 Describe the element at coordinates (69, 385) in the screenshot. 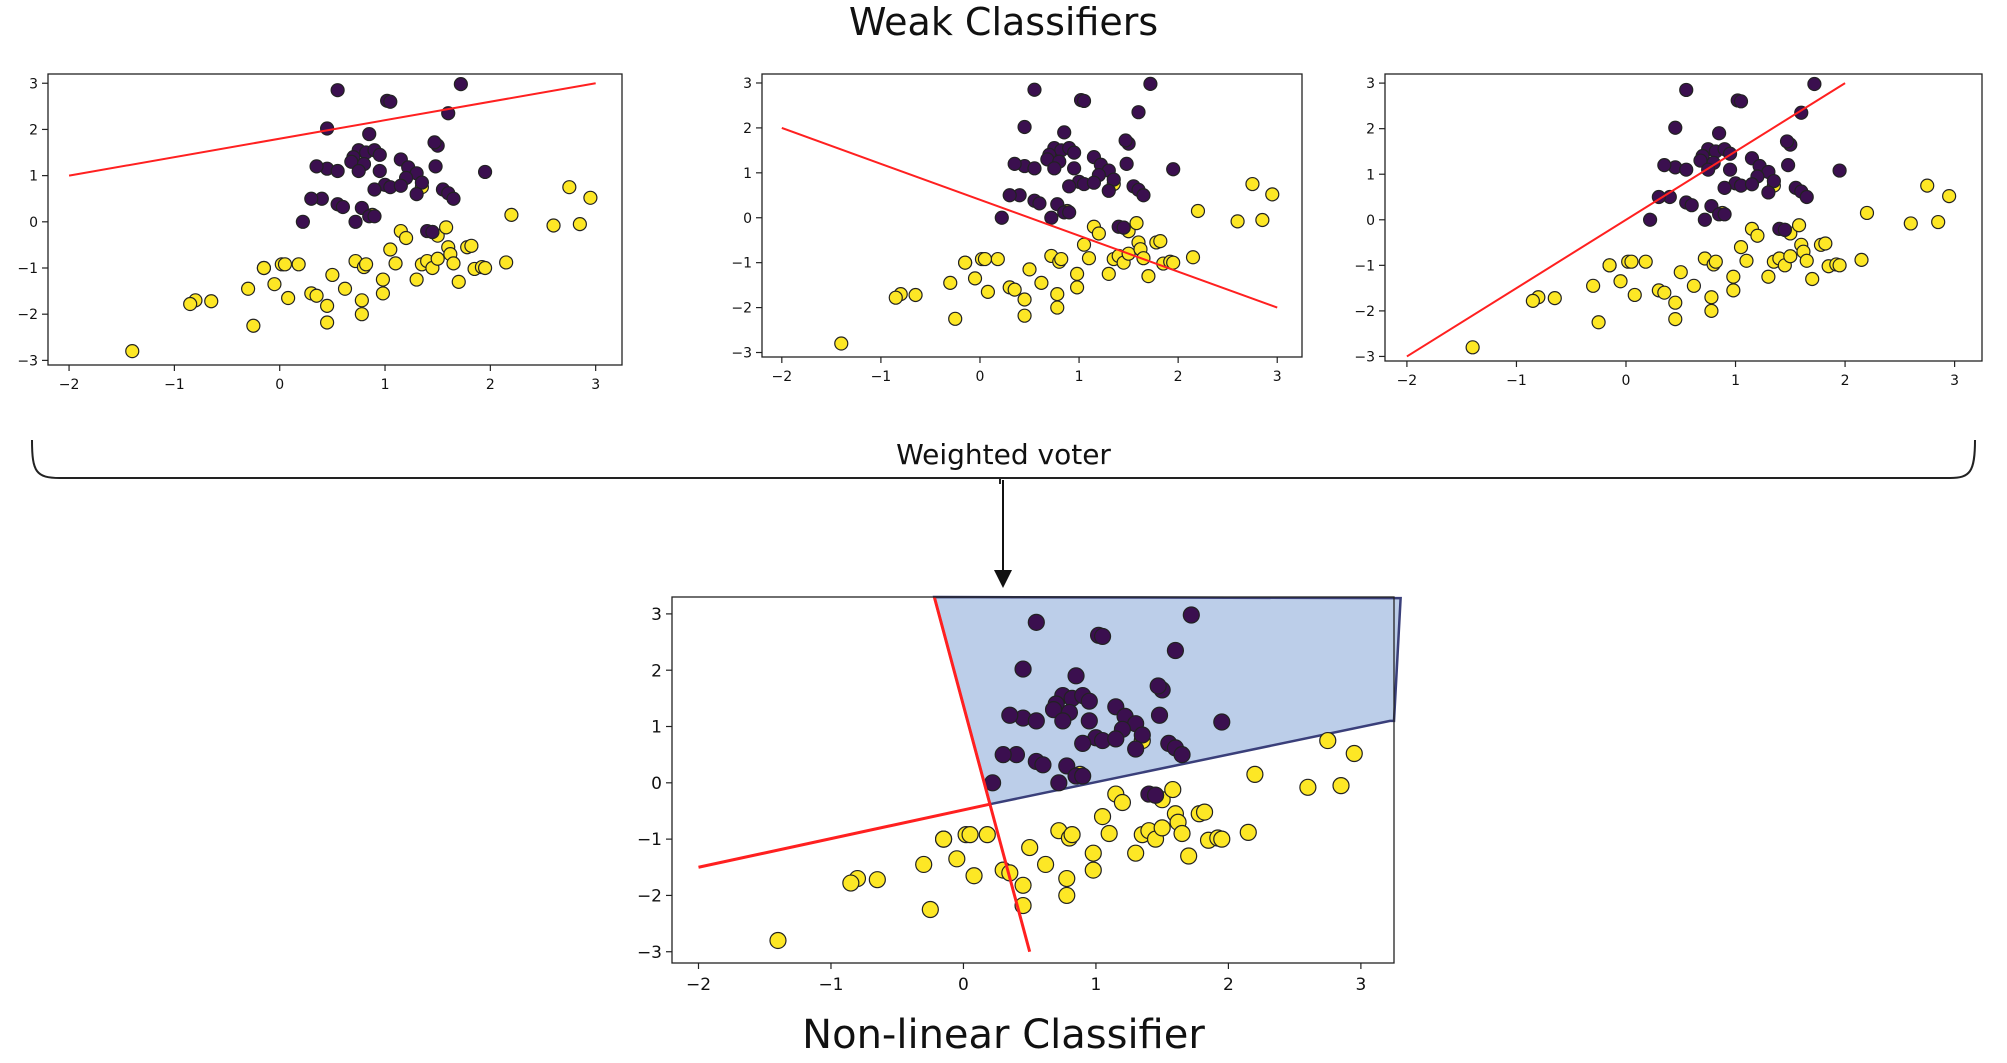

I see `x-tick-label: −2` at that location.